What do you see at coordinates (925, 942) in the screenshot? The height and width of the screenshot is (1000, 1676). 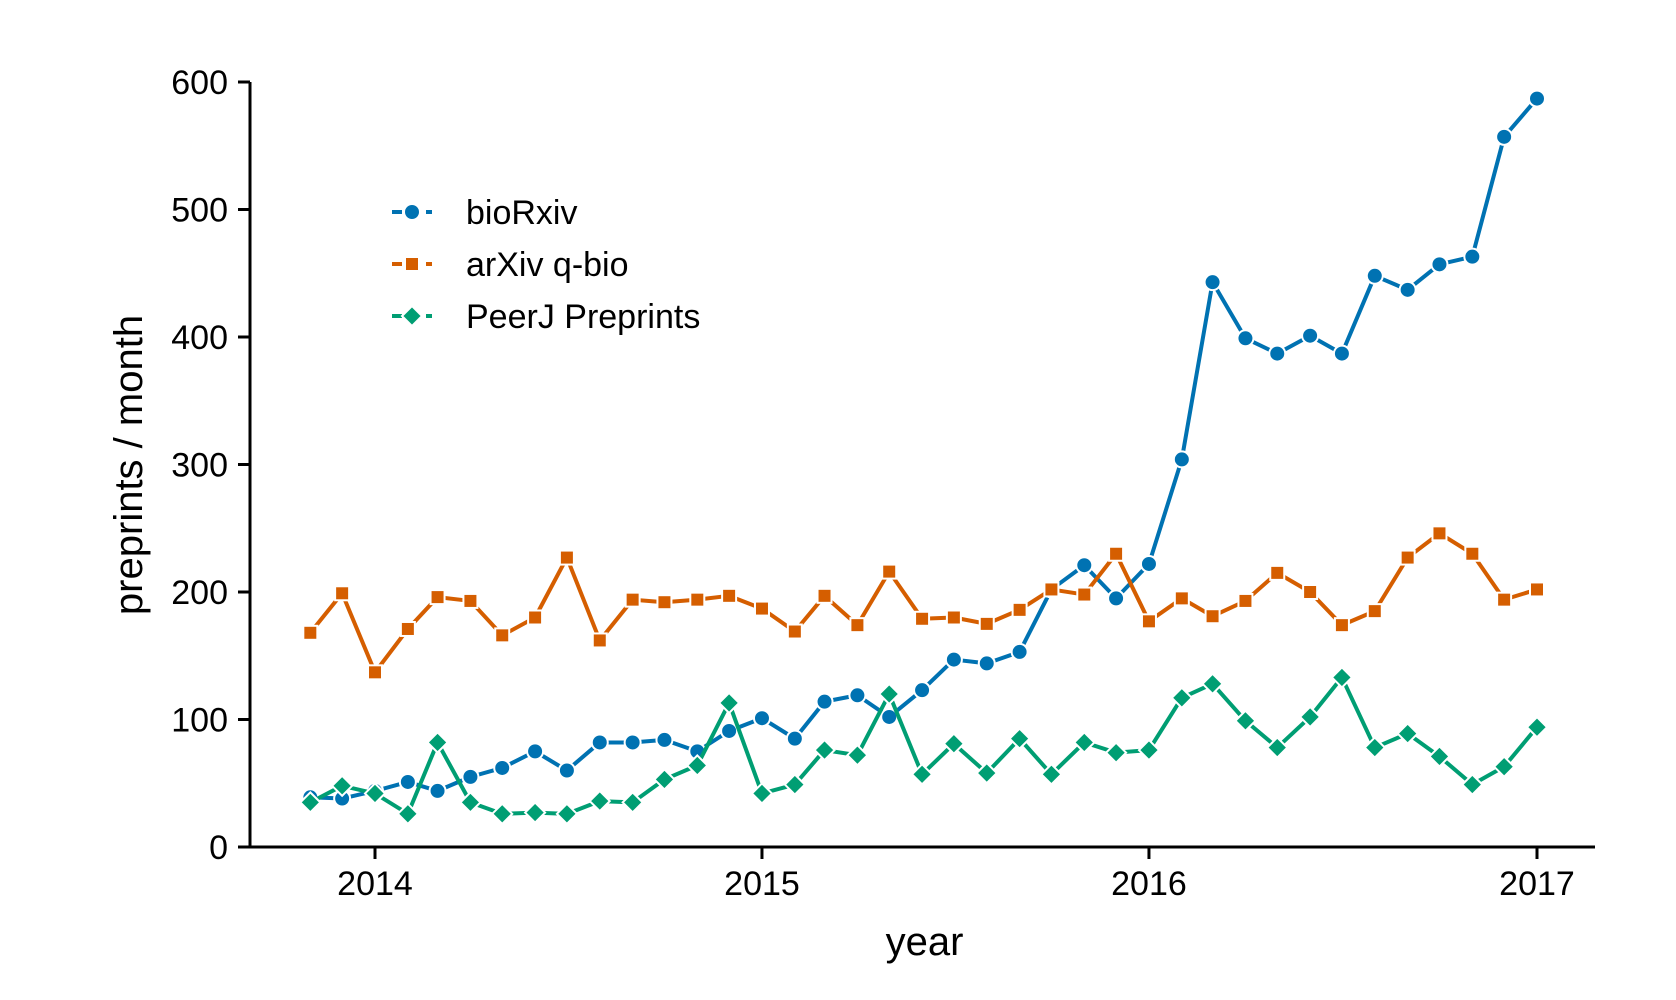 I see `x-axis-title: year` at bounding box center [925, 942].